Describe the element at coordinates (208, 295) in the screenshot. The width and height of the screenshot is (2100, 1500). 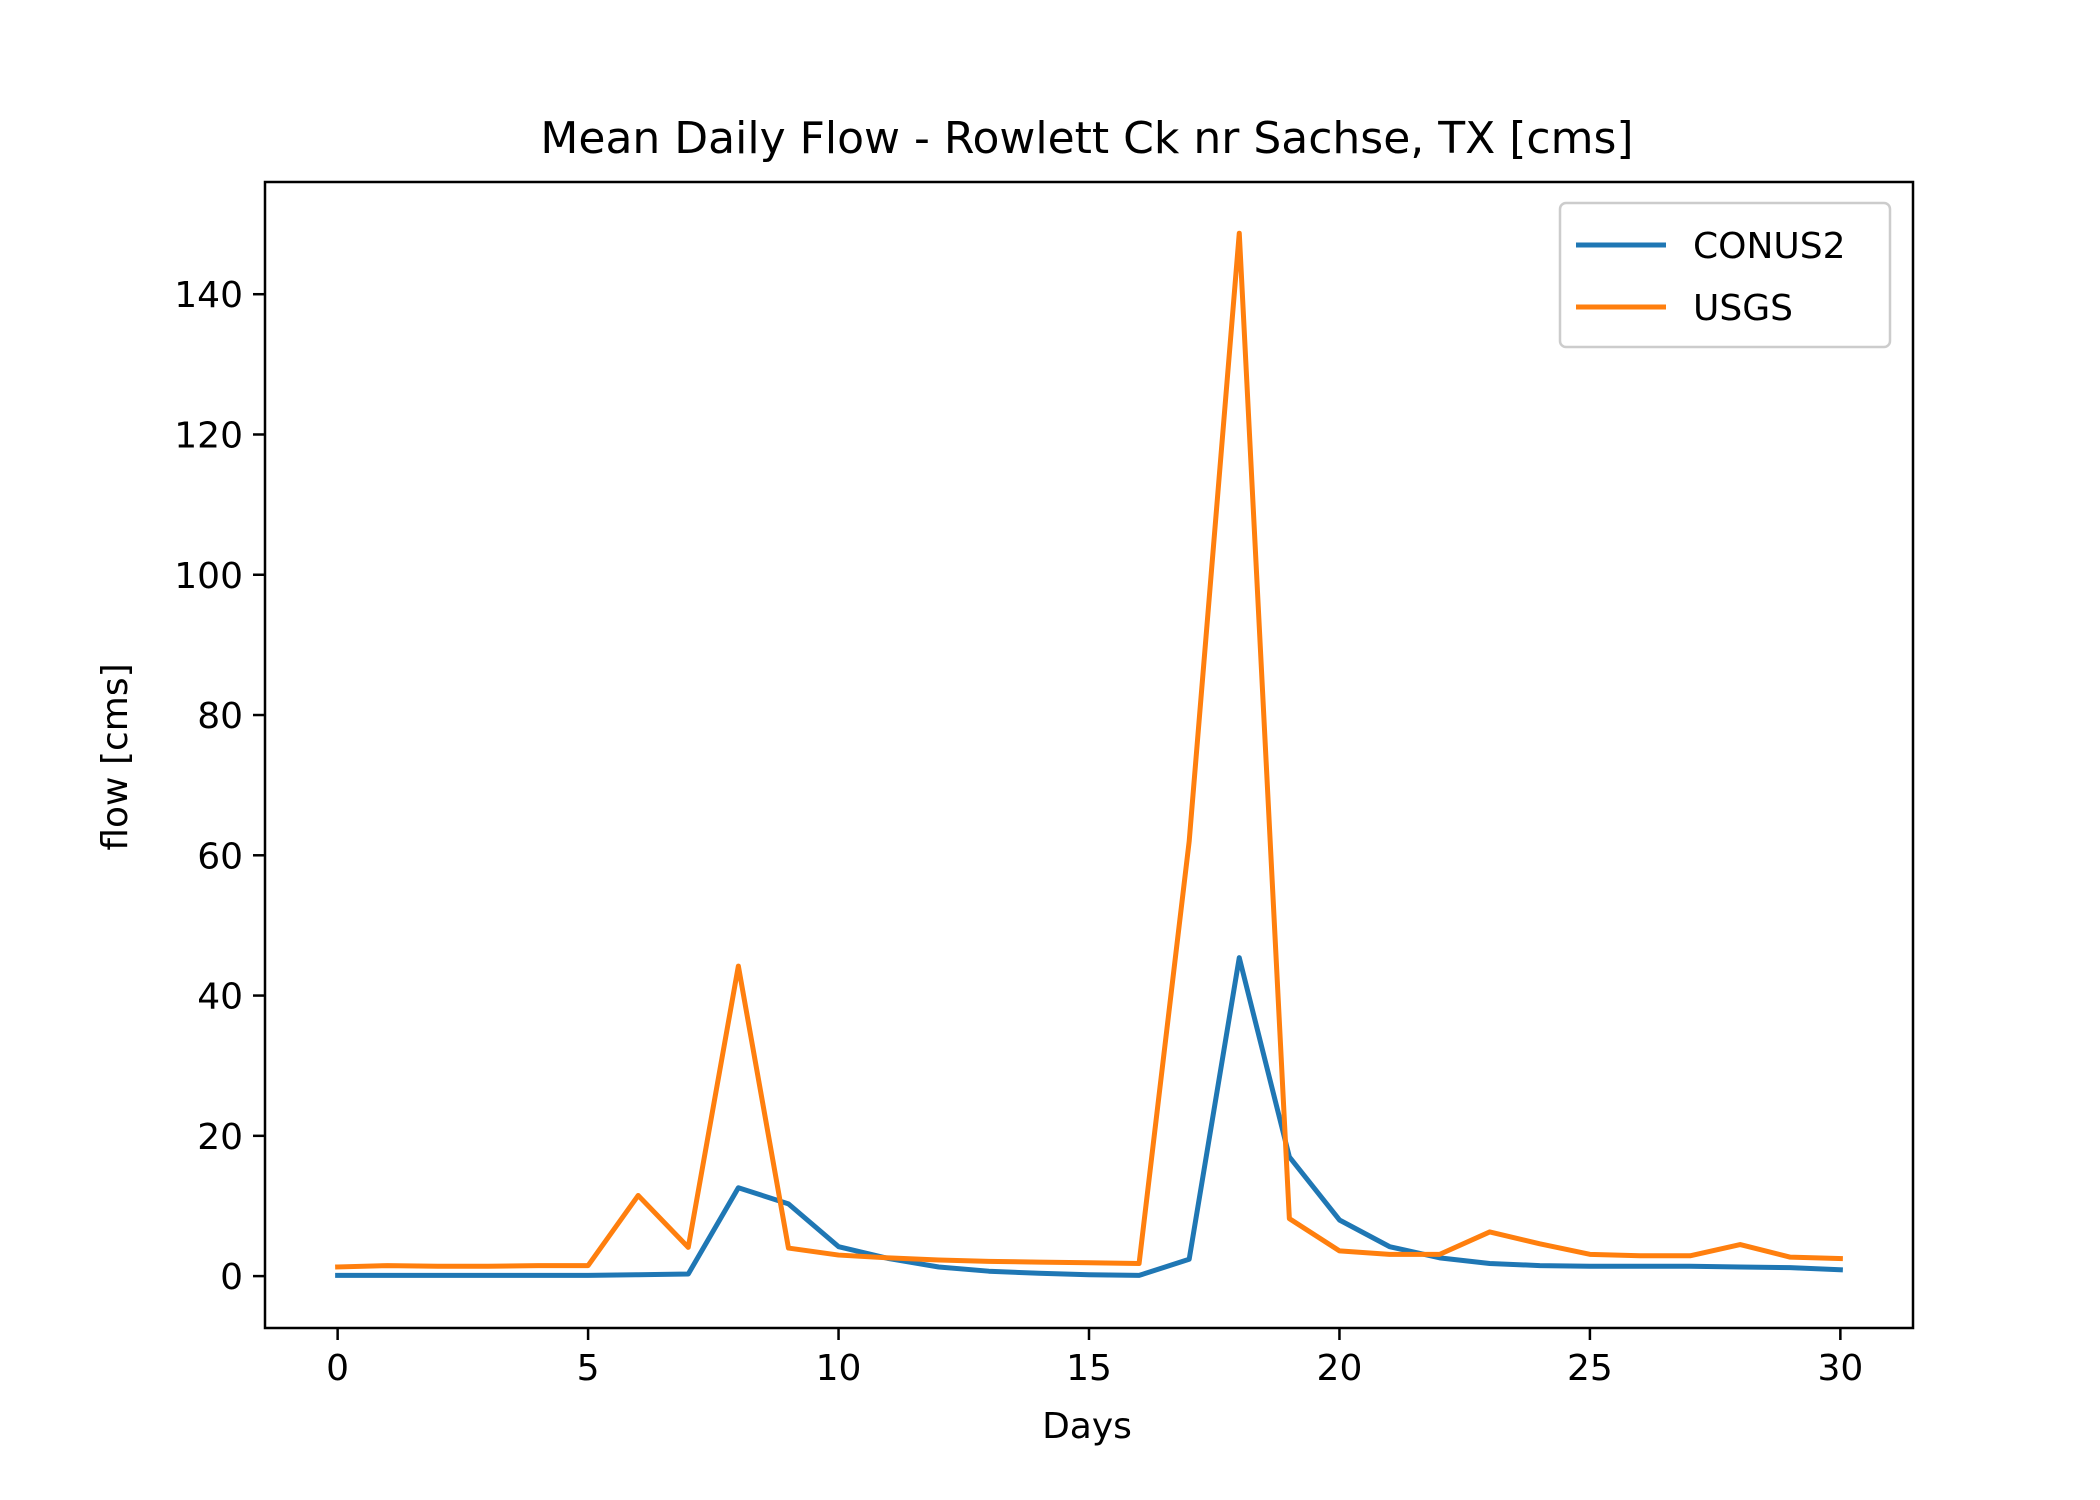
I see `y-tick-label: 140` at that location.